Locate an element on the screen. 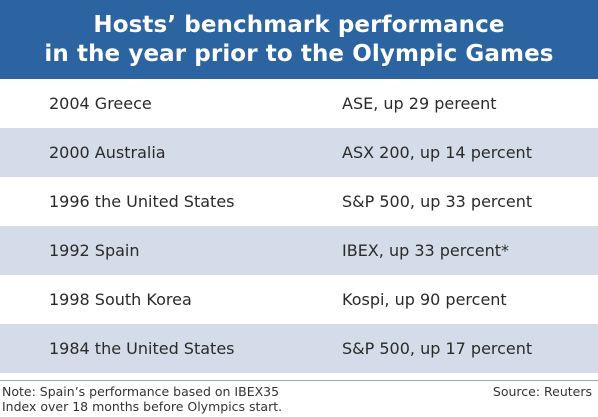  host-cell: 1992 Spain is located at coordinates (94, 250).